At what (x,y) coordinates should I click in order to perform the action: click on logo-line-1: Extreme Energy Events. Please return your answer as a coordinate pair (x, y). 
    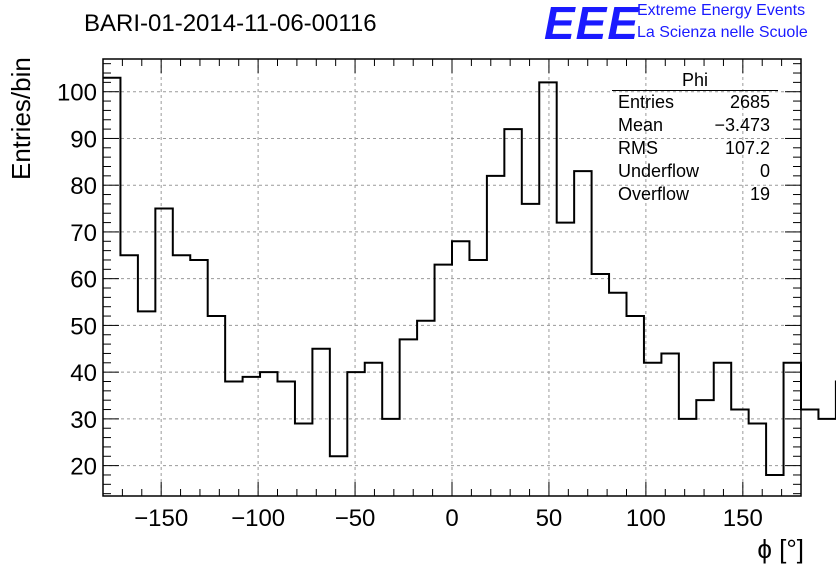
    Looking at the image, I should click on (721, 10).